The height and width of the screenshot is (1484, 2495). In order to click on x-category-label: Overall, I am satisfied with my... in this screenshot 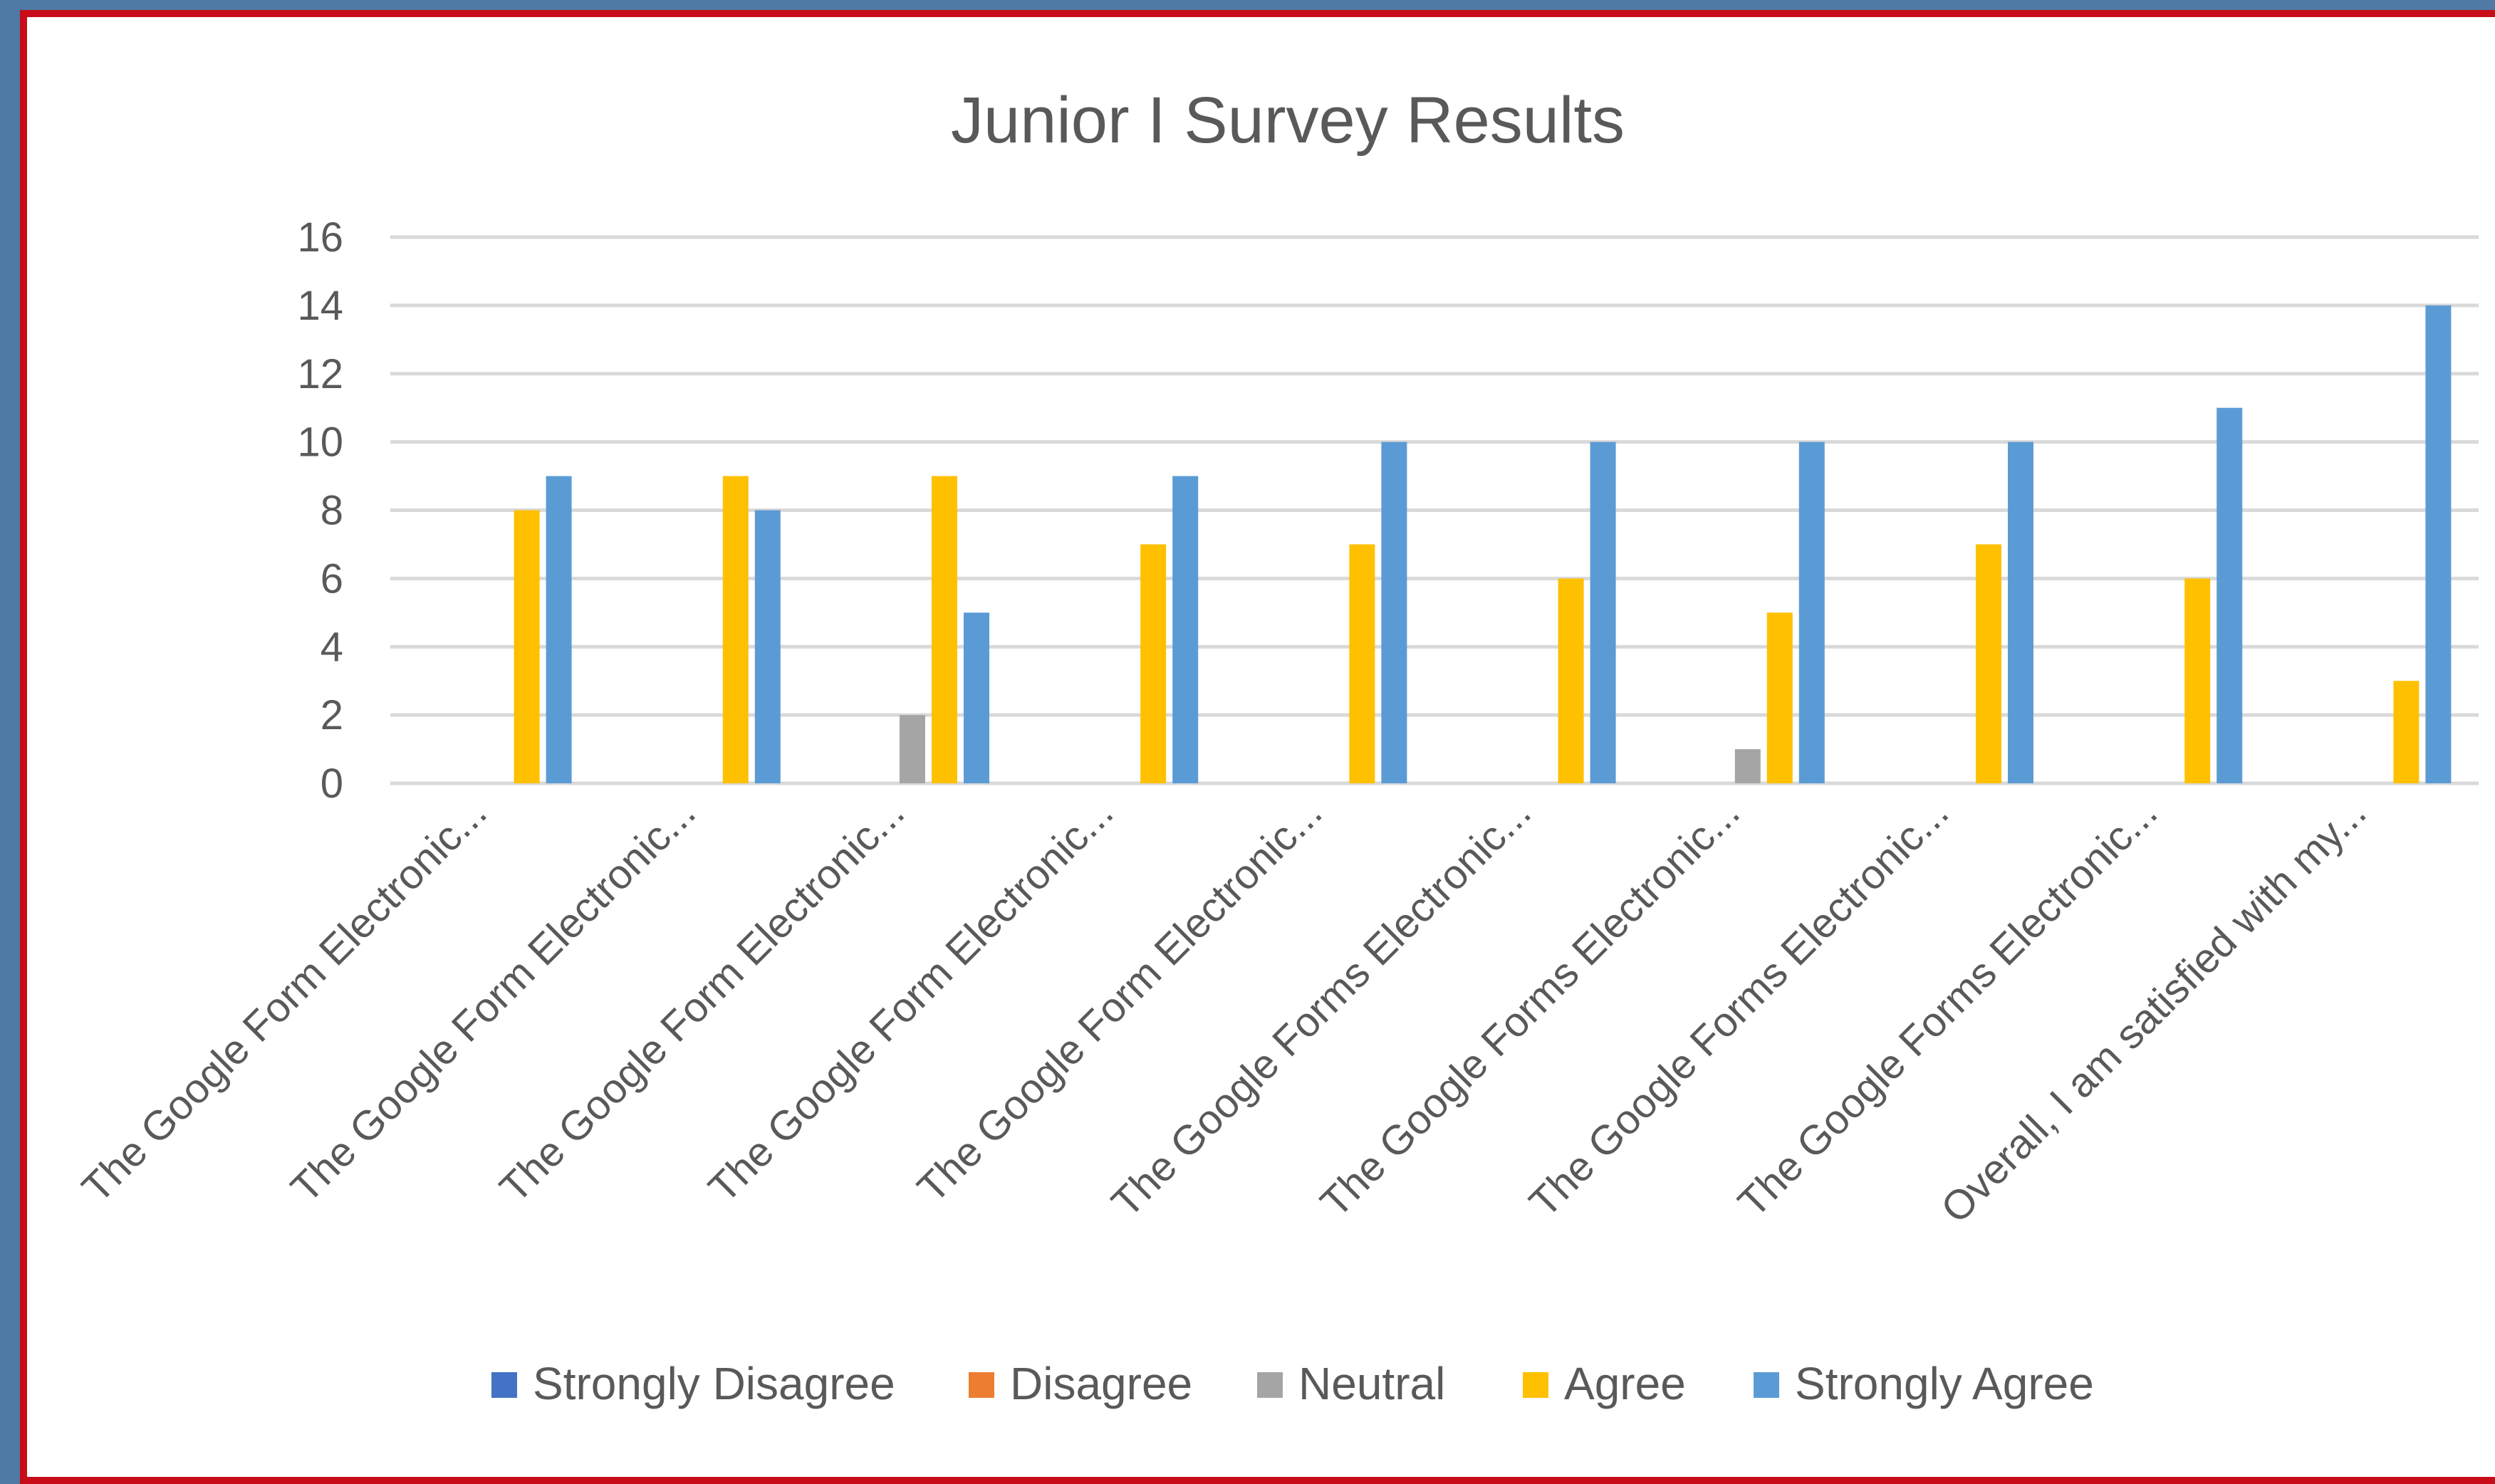, I will do `click(2153, 1010)`.